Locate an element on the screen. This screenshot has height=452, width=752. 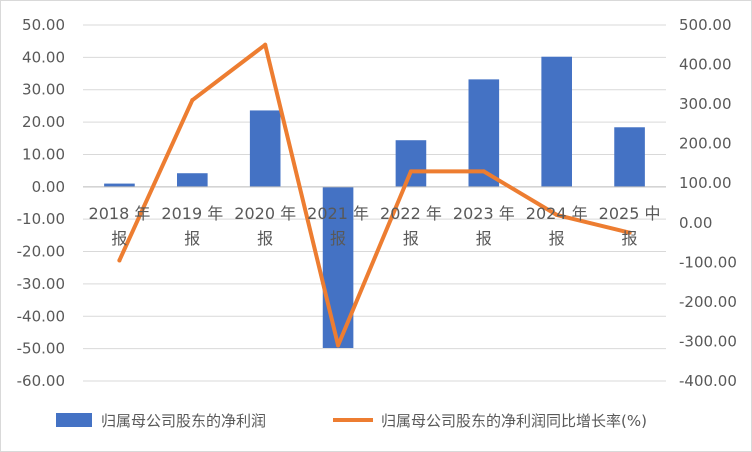
category-label-4-0: 2022 年 is located at coordinates (411, 213).